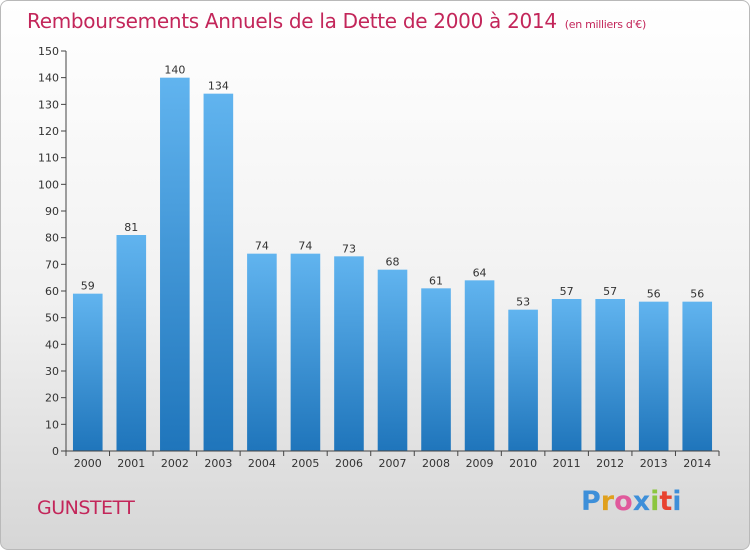  What do you see at coordinates (349, 463) in the screenshot?
I see `x-tick-label: 2006` at bounding box center [349, 463].